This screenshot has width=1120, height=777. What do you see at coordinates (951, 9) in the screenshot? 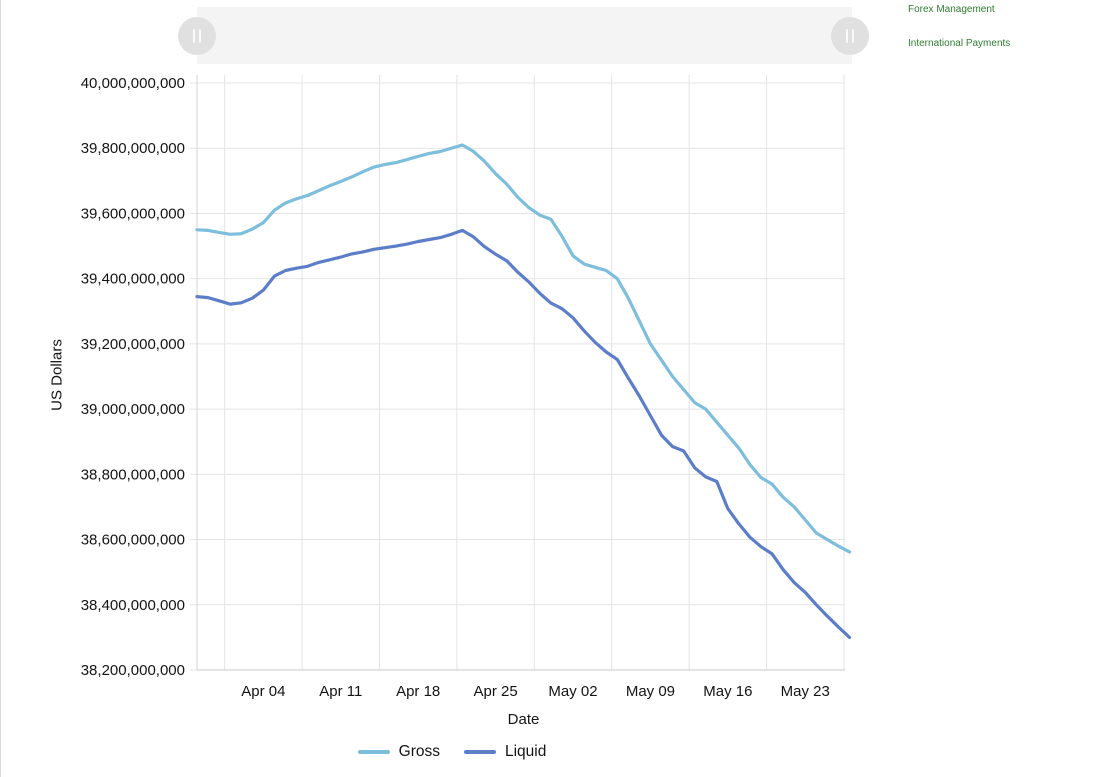
I see `link-forex-management: Forex Management` at bounding box center [951, 9].